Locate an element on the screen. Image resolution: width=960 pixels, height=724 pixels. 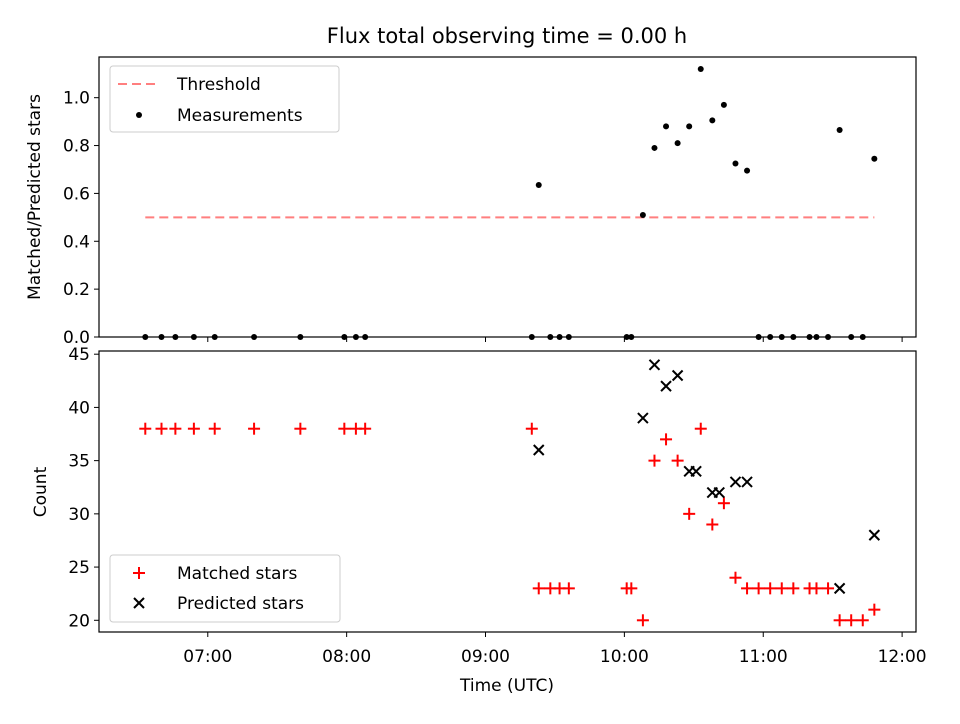
x-tick-label: 09:00 is located at coordinates (485, 657).